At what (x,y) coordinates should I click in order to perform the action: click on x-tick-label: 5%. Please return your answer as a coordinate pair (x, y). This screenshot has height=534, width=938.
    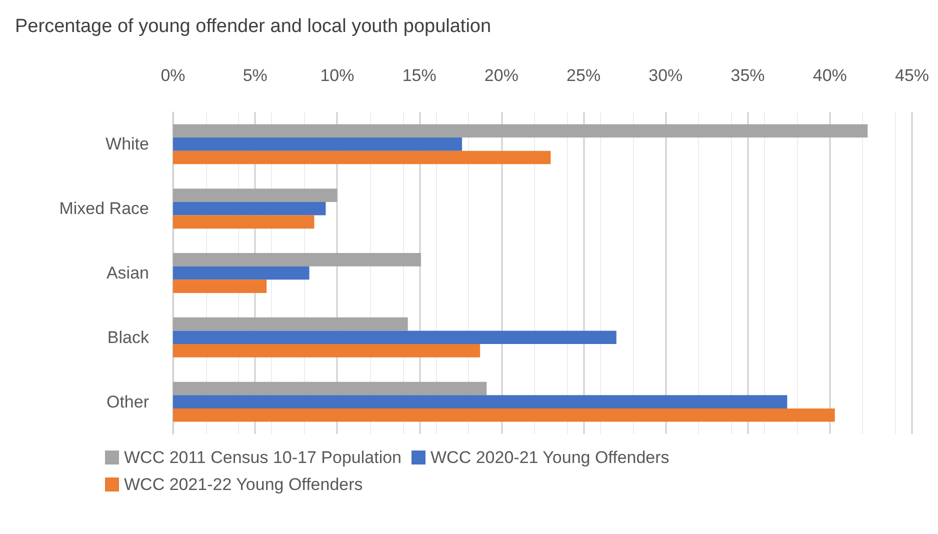
    Looking at the image, I should click on (255, 75).